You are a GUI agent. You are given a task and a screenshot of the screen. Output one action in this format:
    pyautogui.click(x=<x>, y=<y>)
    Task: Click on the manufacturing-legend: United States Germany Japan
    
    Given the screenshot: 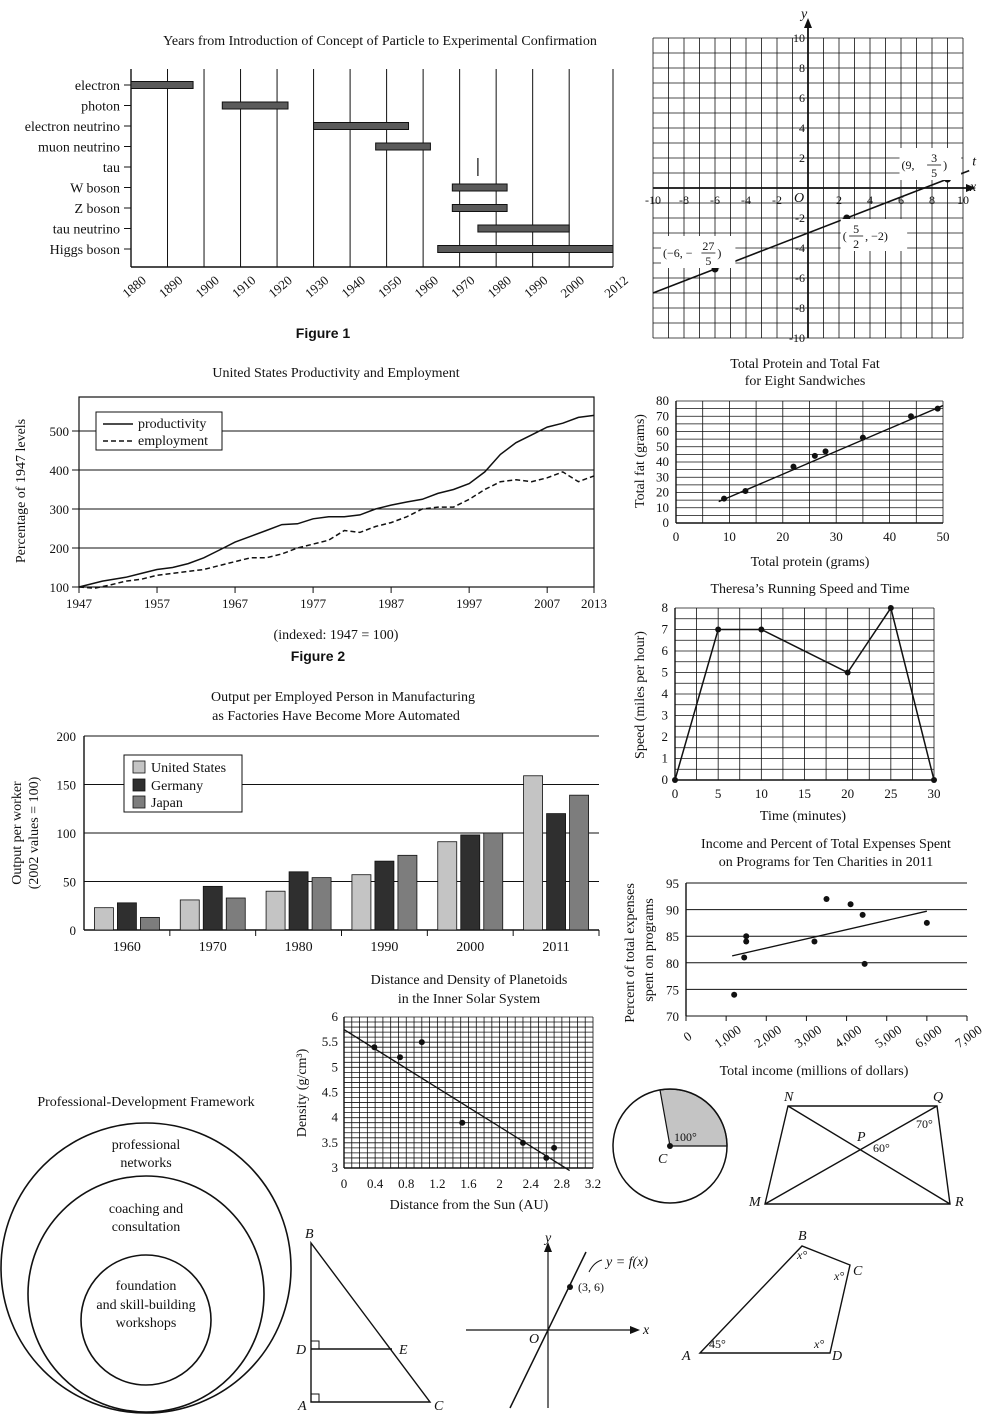 What is the action you would take?
    pyautogui.click(x=183, y=783)
    